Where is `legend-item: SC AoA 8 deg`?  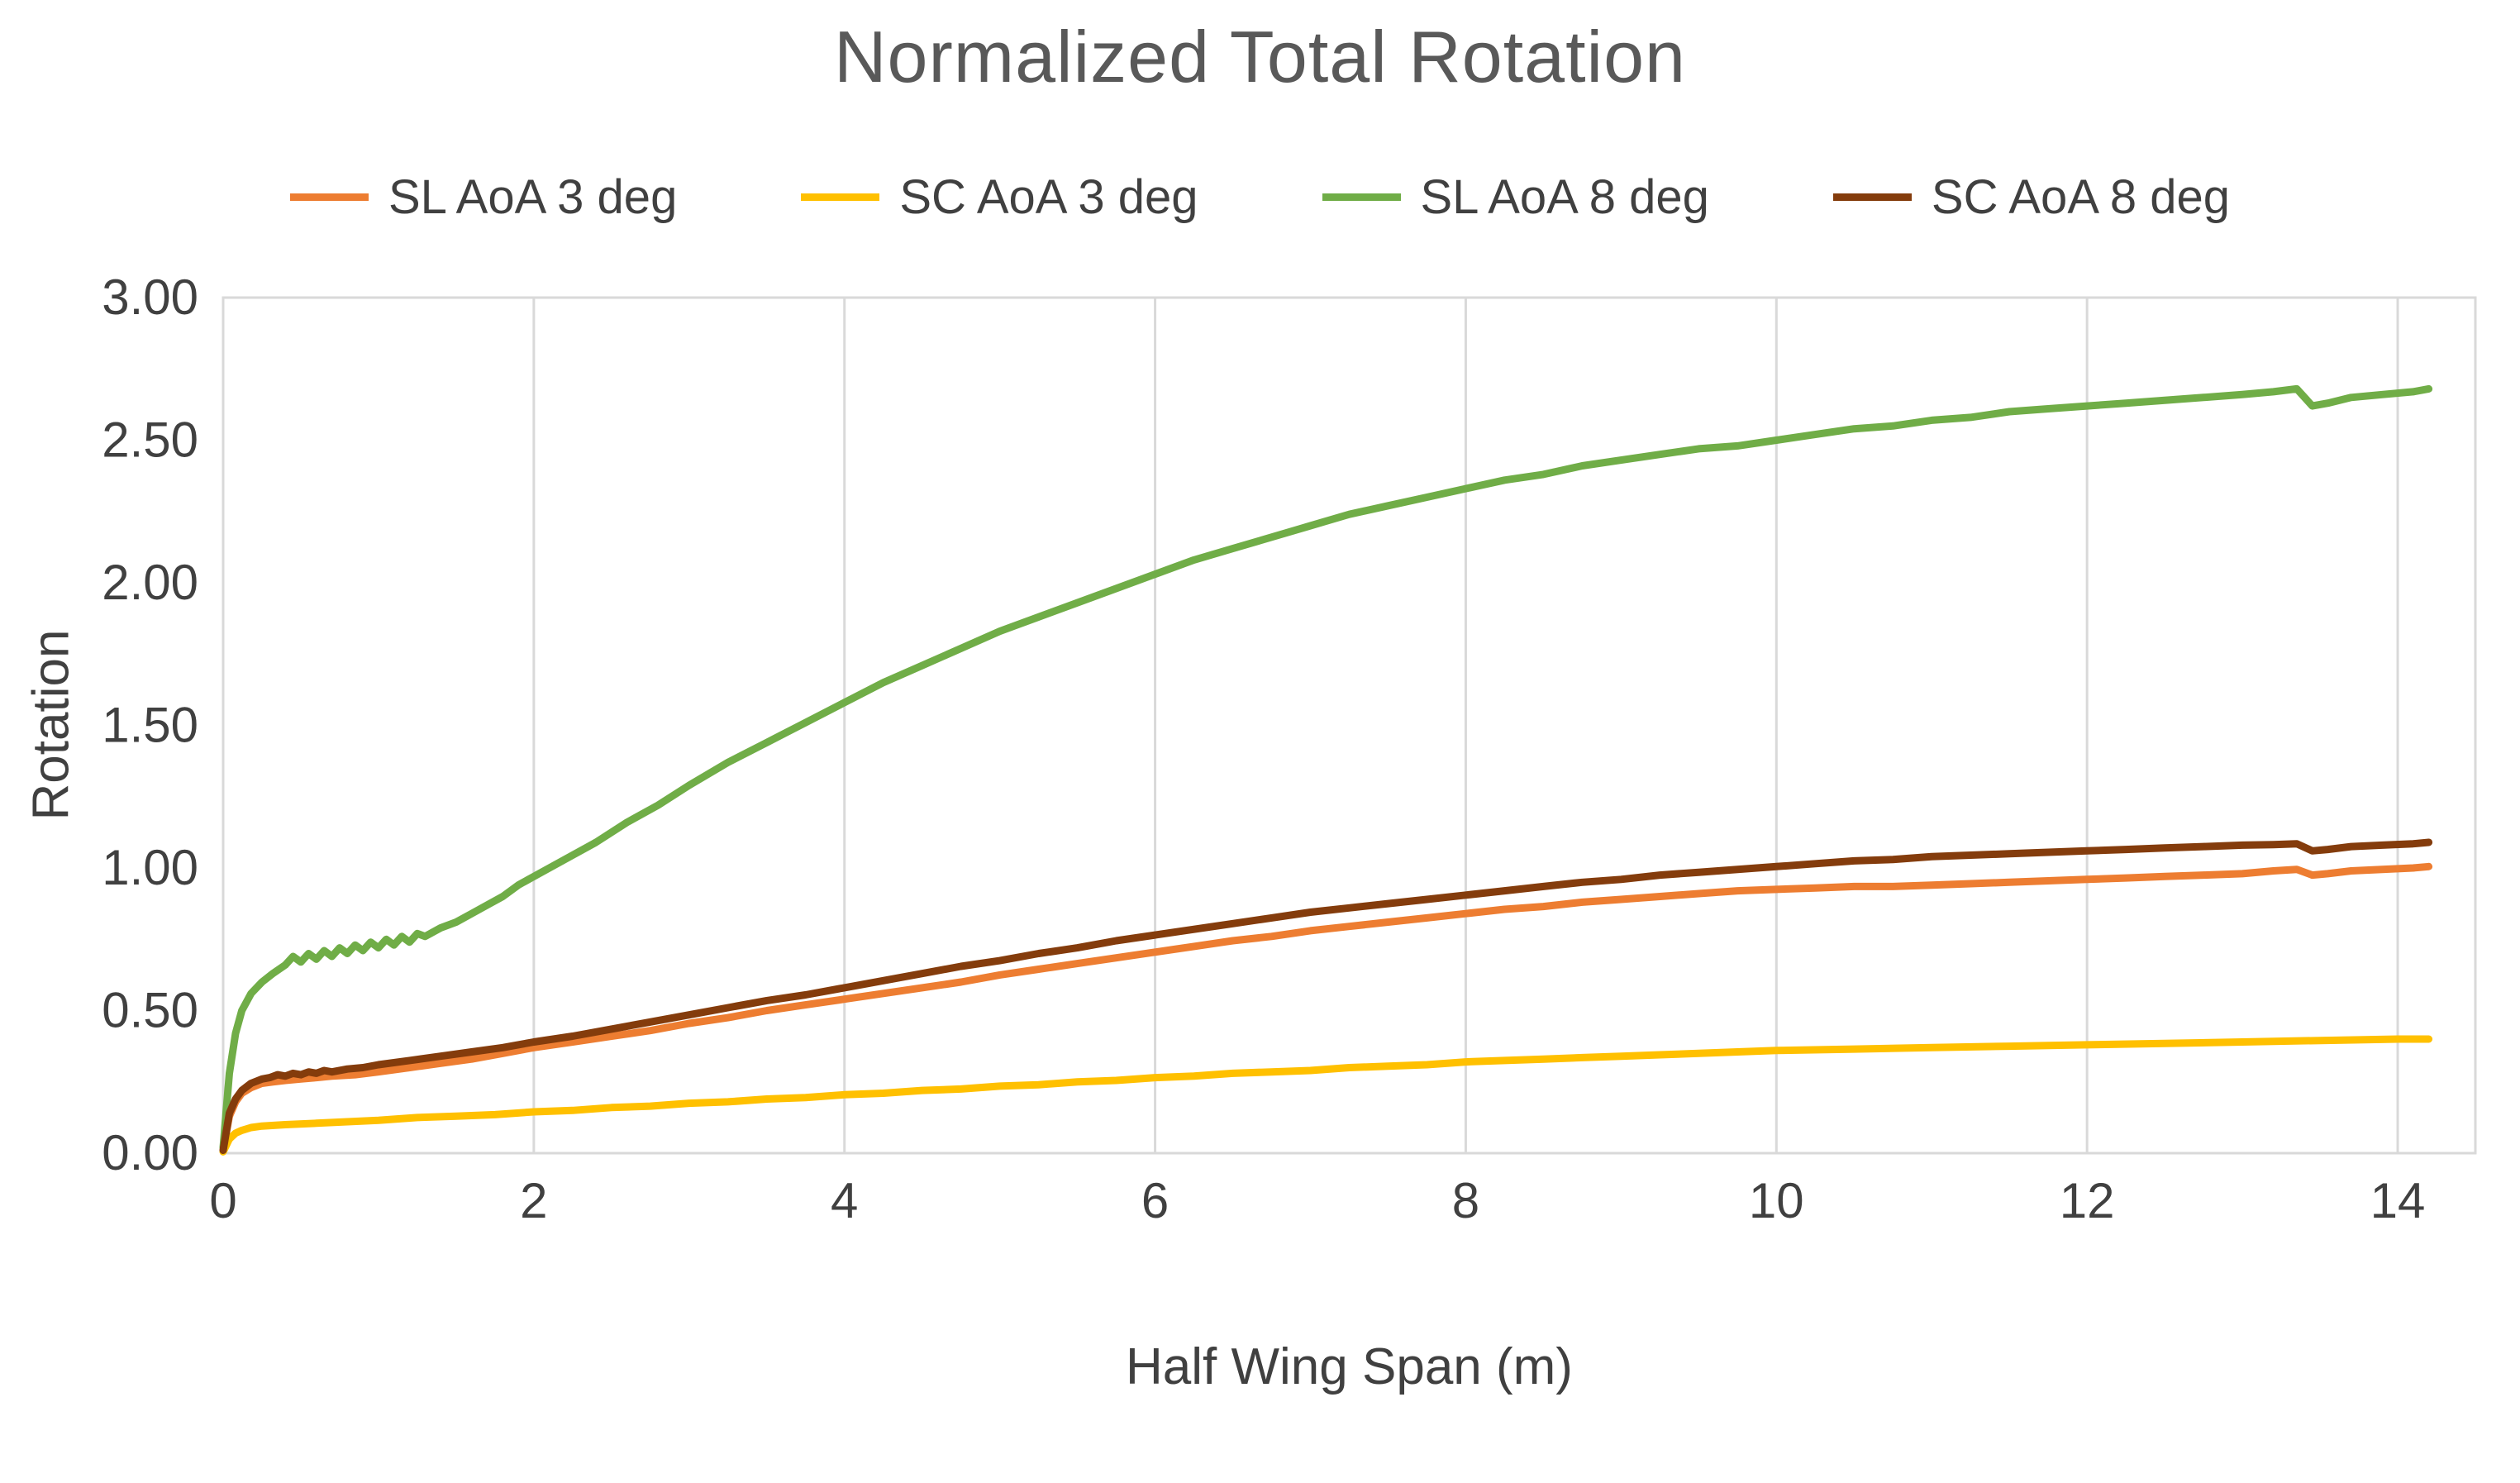 legend-item: SC AoA 8 deg is located at coordinates (2031, 197).